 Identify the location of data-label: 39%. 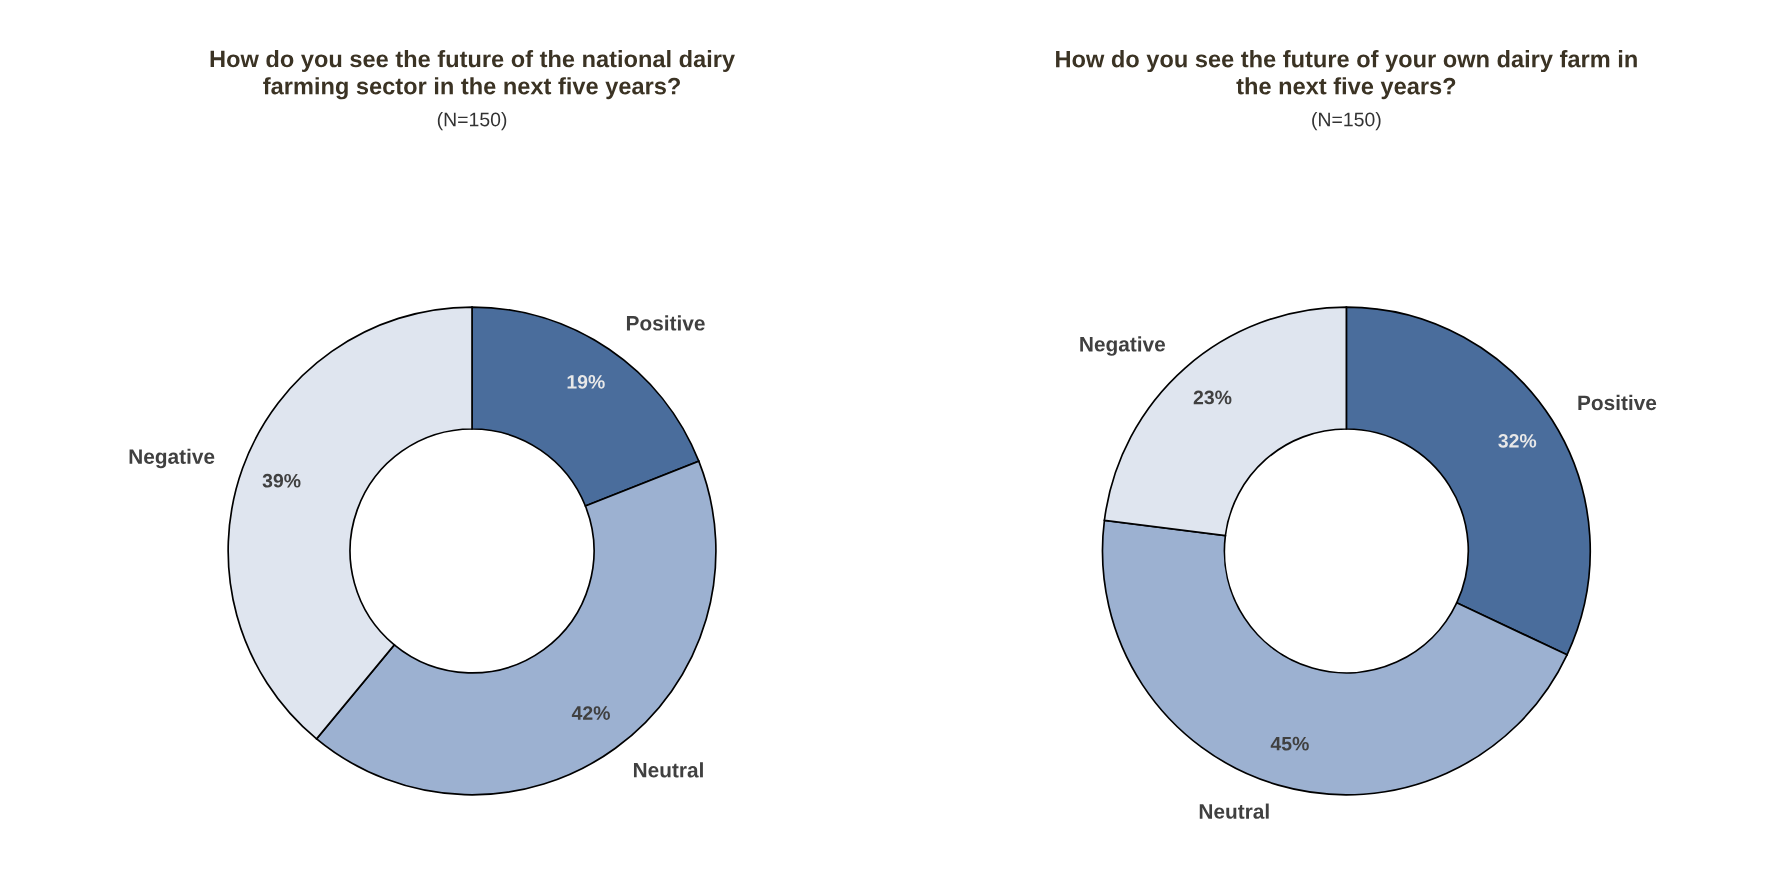
(281, 480).